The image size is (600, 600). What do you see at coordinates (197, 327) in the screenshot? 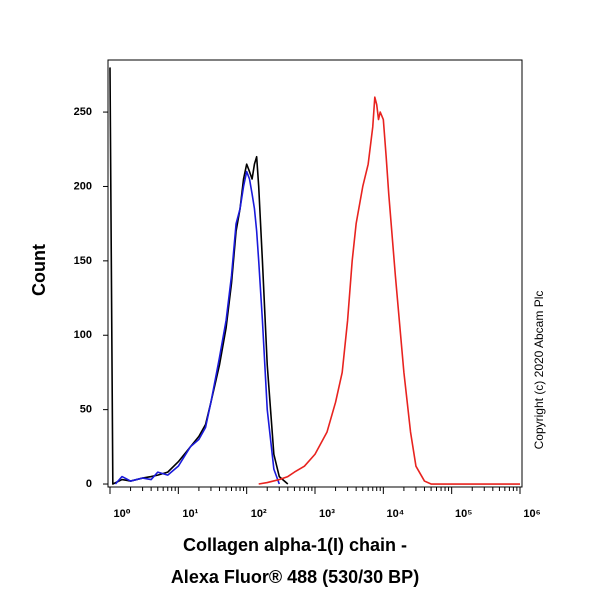
I see `histogram-line` at bounding box center [197, 327].